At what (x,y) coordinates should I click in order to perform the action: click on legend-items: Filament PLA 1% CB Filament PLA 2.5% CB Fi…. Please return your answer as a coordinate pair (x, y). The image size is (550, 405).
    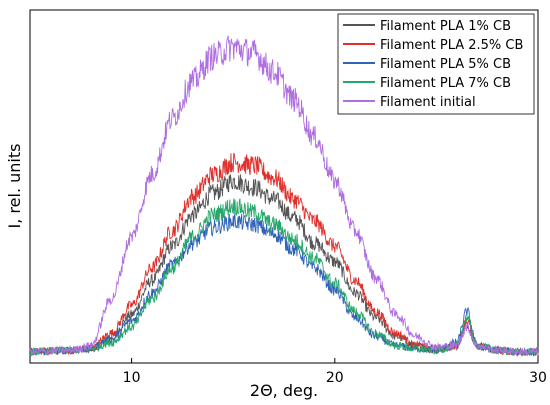
    Looking at the image, I should click on (433, 64).